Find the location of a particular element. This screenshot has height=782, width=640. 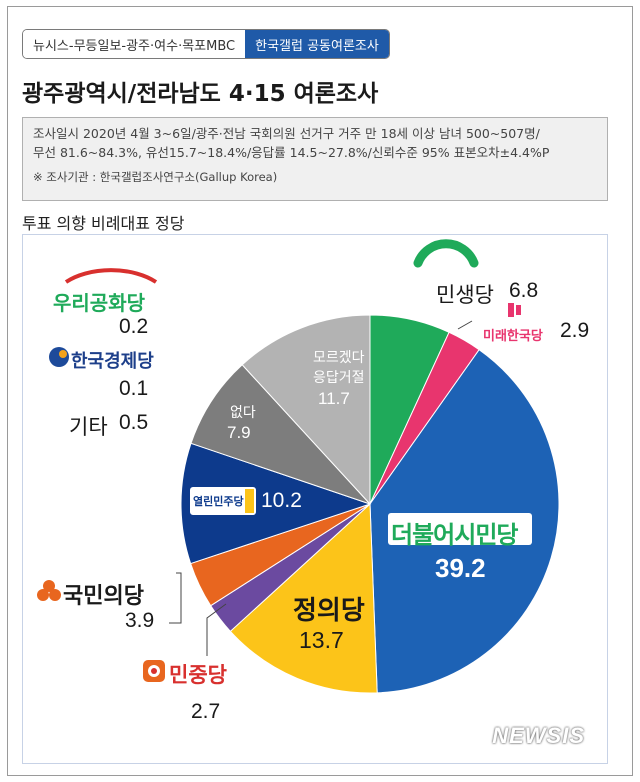

minsaeng-logo-icon is located at coordinates (446, 253).